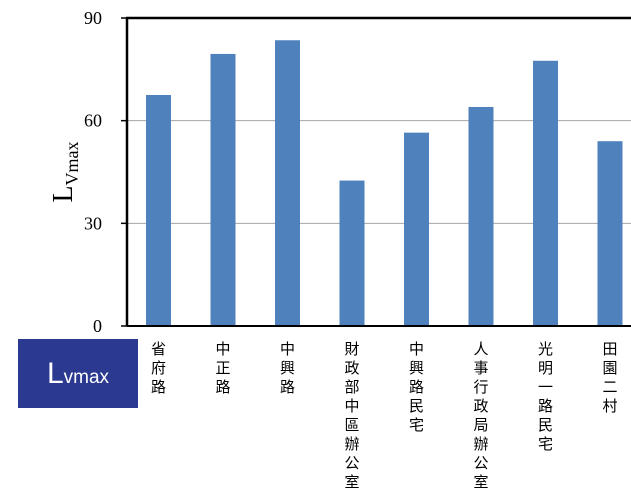 The image size is (631, 502). Describe the element at coordinates (480, 368) in the screenshot. I see `category-char: 事` at that location.